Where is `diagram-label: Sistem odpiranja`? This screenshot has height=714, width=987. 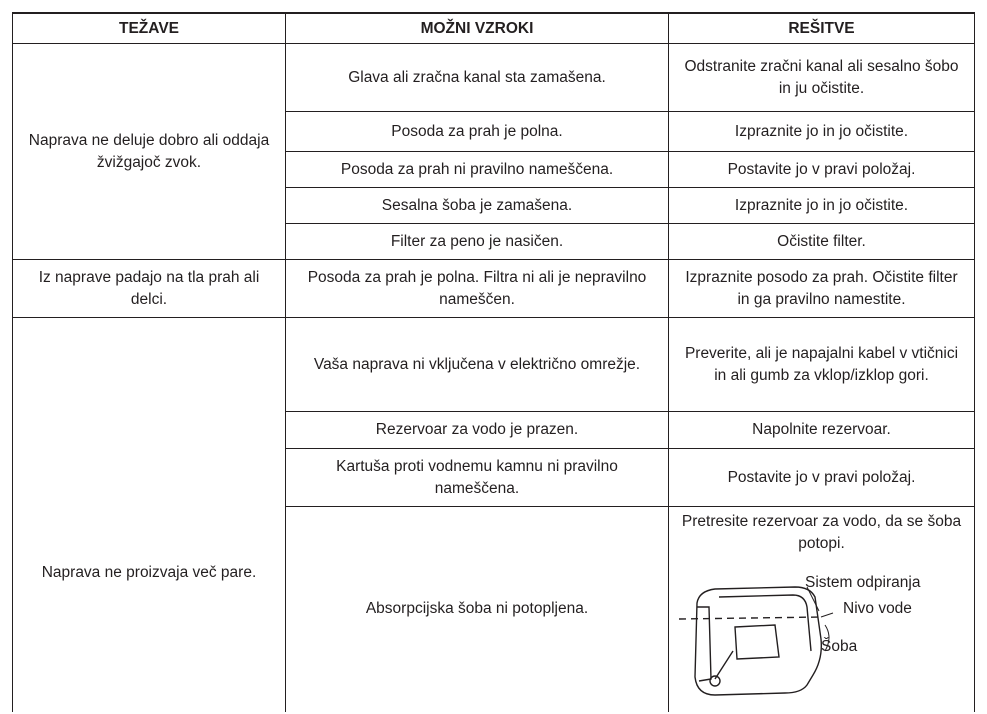 diagram-label: Sistem odpiranja is located at coordinates (863, 582).